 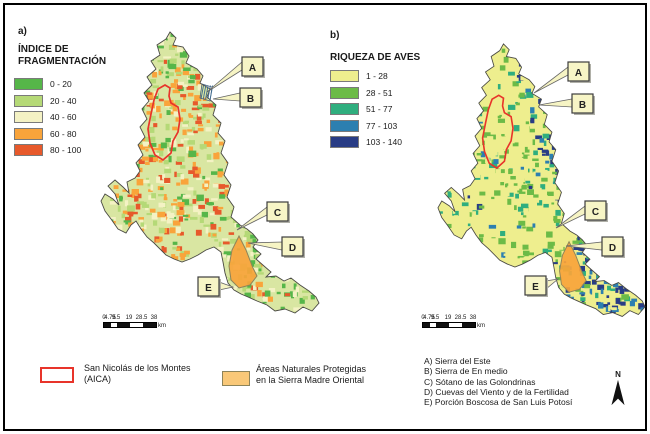 What do you see at coordinates (97, 379) in the screenshot?
I see `aica-label-line2: (AICA)` at bounding box center [97, 379].